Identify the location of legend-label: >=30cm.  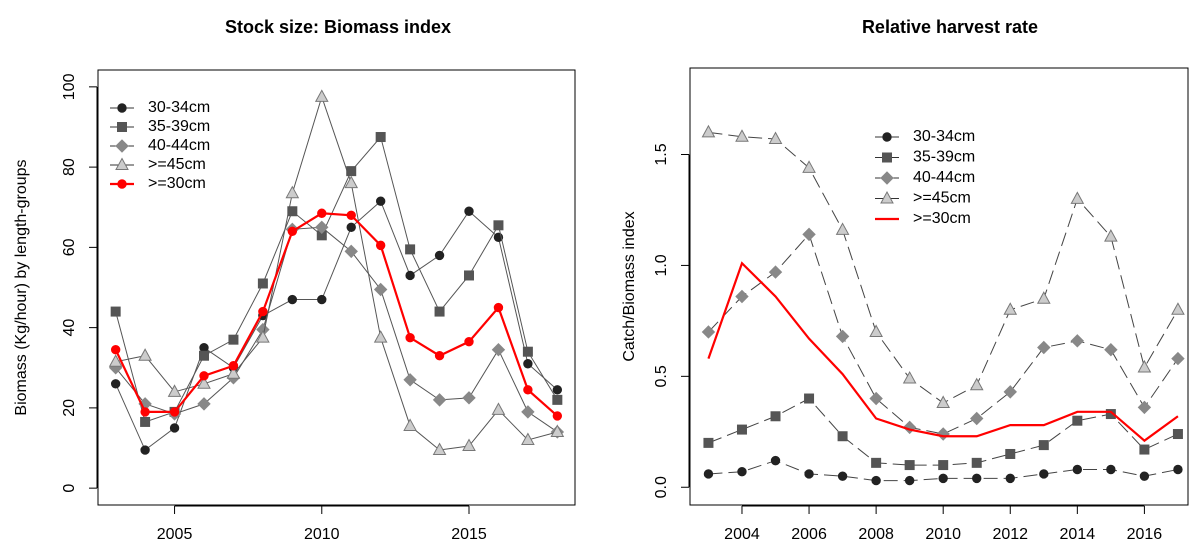
(942, 218).